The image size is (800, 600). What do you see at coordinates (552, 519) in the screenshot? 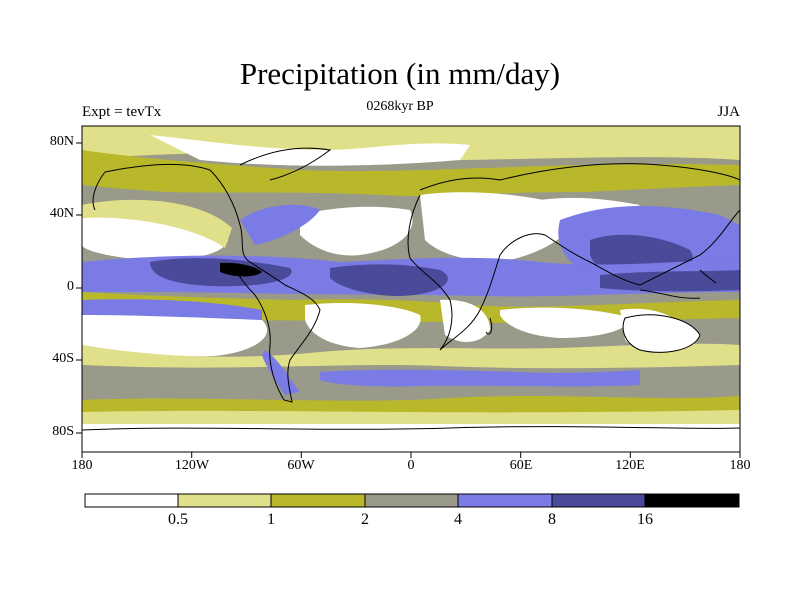
I see `colorbar-label: 8` at bounding box center [552, 519].